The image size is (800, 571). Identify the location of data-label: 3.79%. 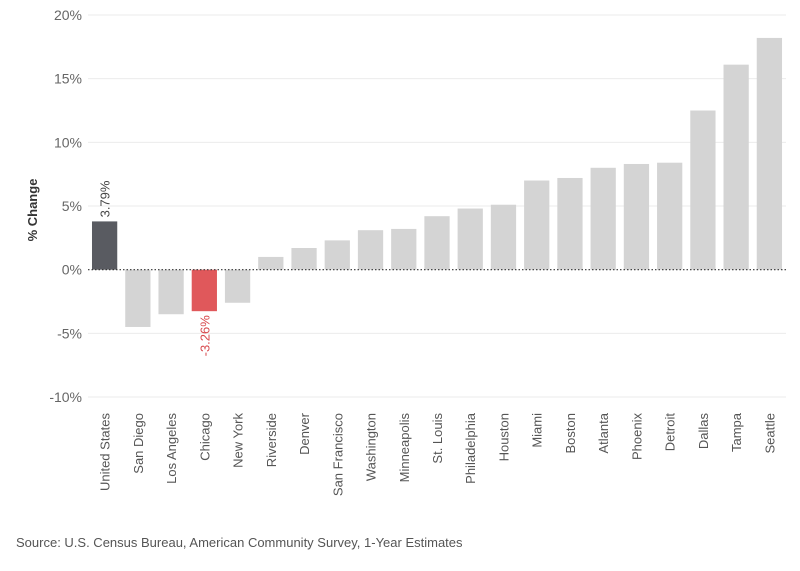
(105, 198).